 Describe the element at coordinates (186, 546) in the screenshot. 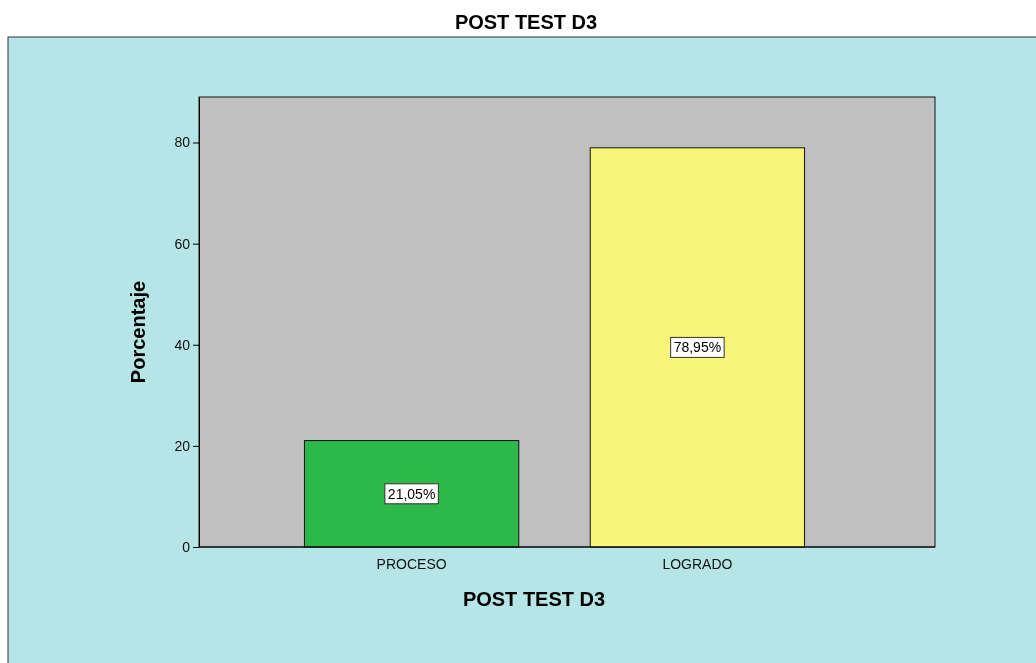

I see `y-tick-label: 0` at that location.